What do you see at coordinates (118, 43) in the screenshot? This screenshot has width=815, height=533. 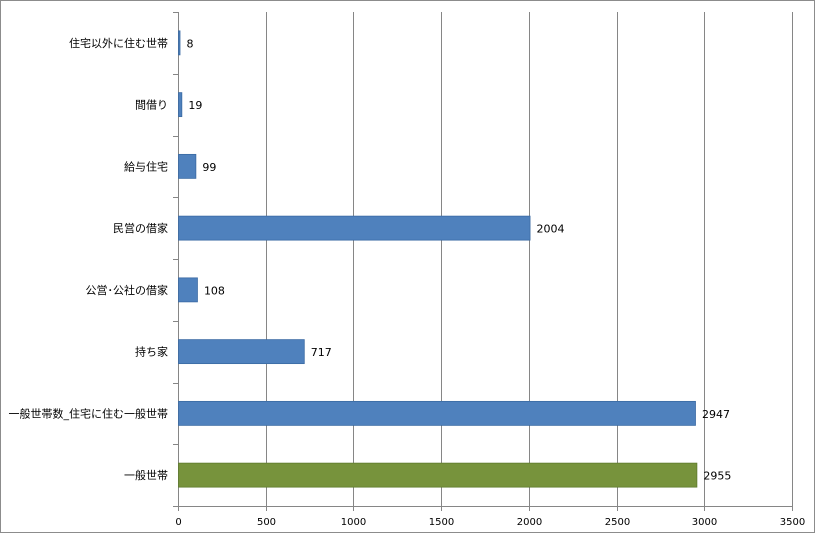 I see `category-label: 住宅以外に住む世帯` at bounding box center [118, 43].